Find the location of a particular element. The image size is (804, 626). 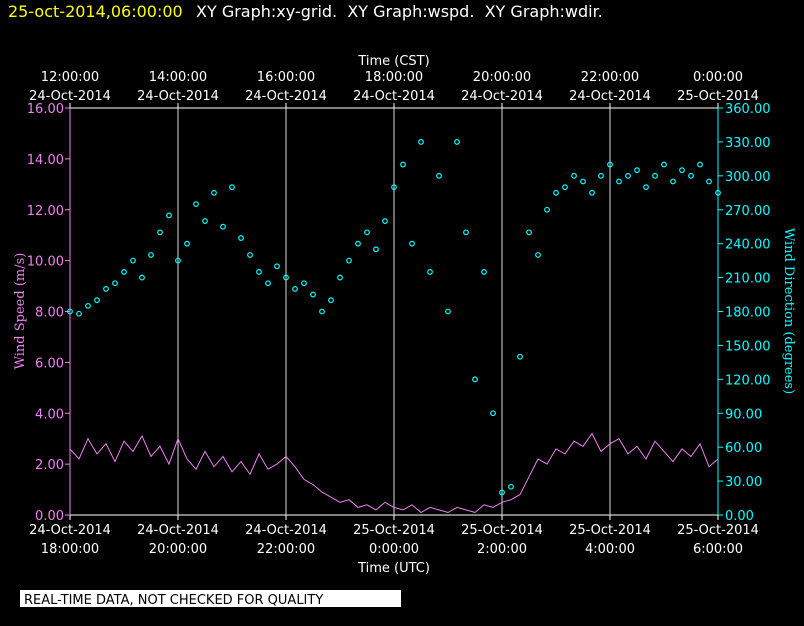

timestamp: 25-oct-2014,06:00:00 is located at coordinates (95, 11).